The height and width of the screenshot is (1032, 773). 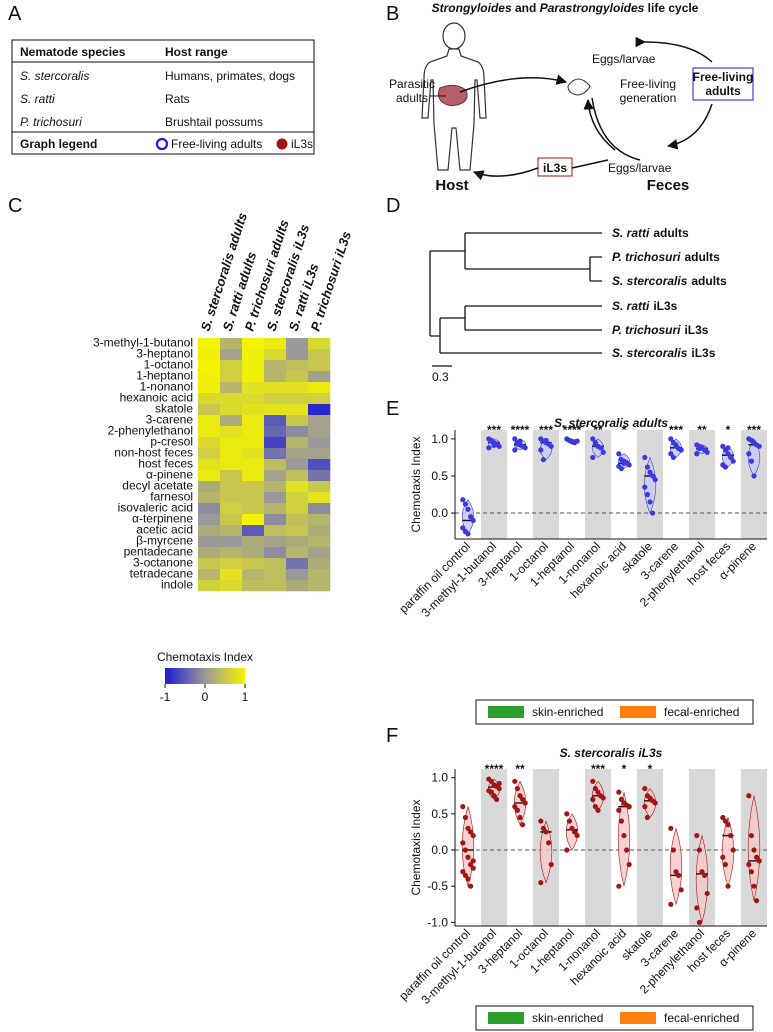 What do you see at coordinates (648, 84) in the screenshot?
I see `diagram-label: Free-living` at bounding box center [648, 84].